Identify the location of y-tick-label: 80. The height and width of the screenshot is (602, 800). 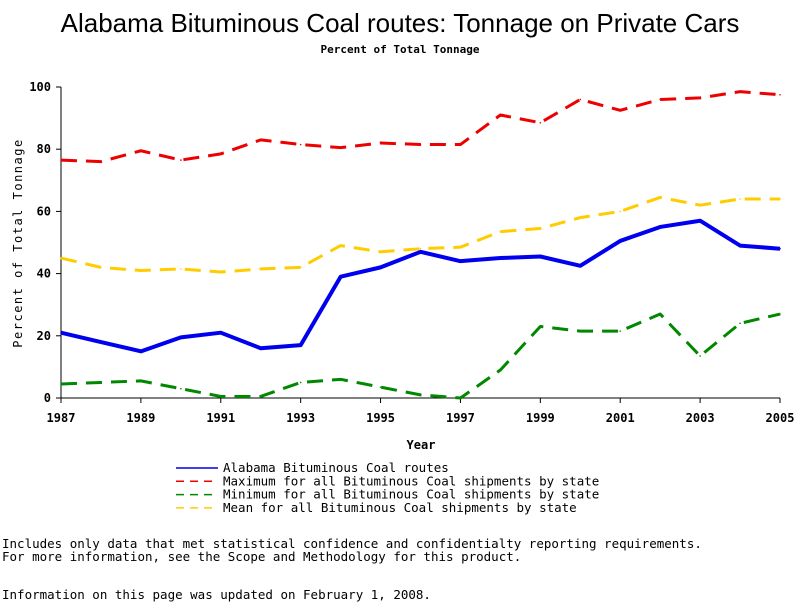
(44, 149).